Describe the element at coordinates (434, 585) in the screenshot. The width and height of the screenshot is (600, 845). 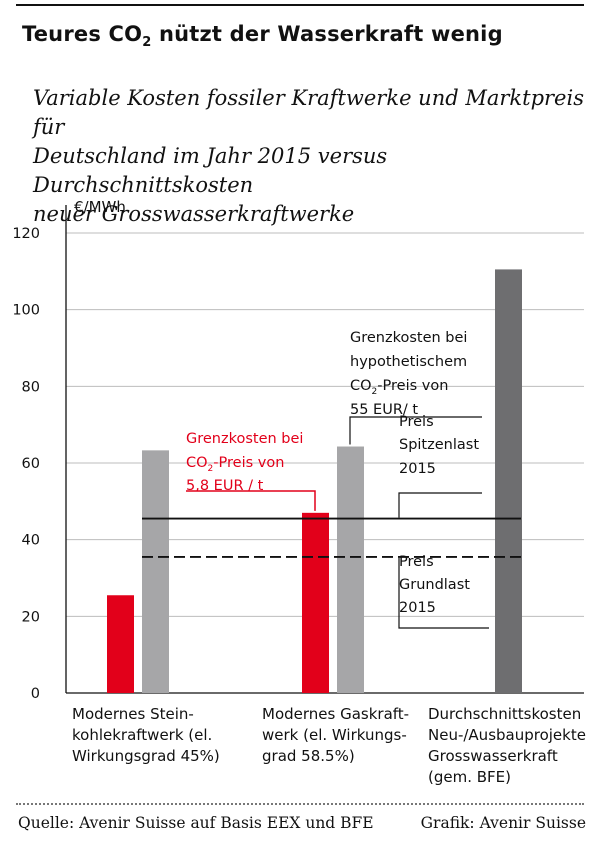
I see `base-price-label: Grundlast` at that location.